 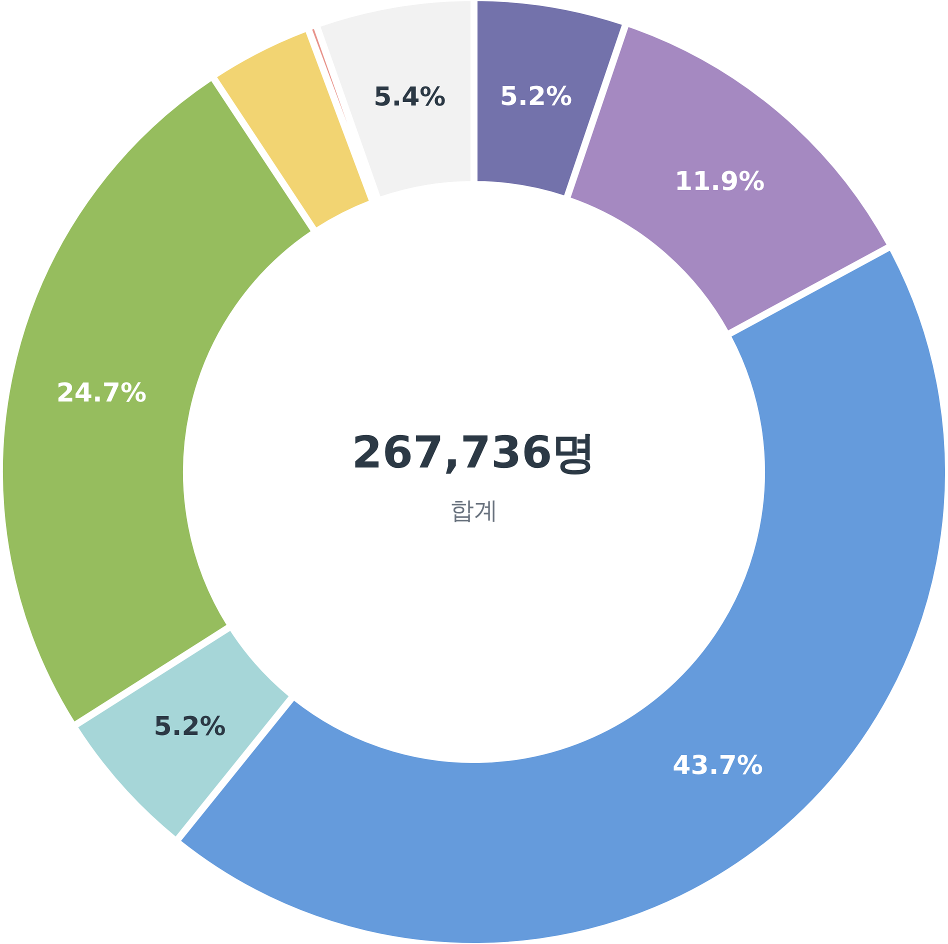 I want to click on data-label: 43.7%, so click(x=717, y=765).